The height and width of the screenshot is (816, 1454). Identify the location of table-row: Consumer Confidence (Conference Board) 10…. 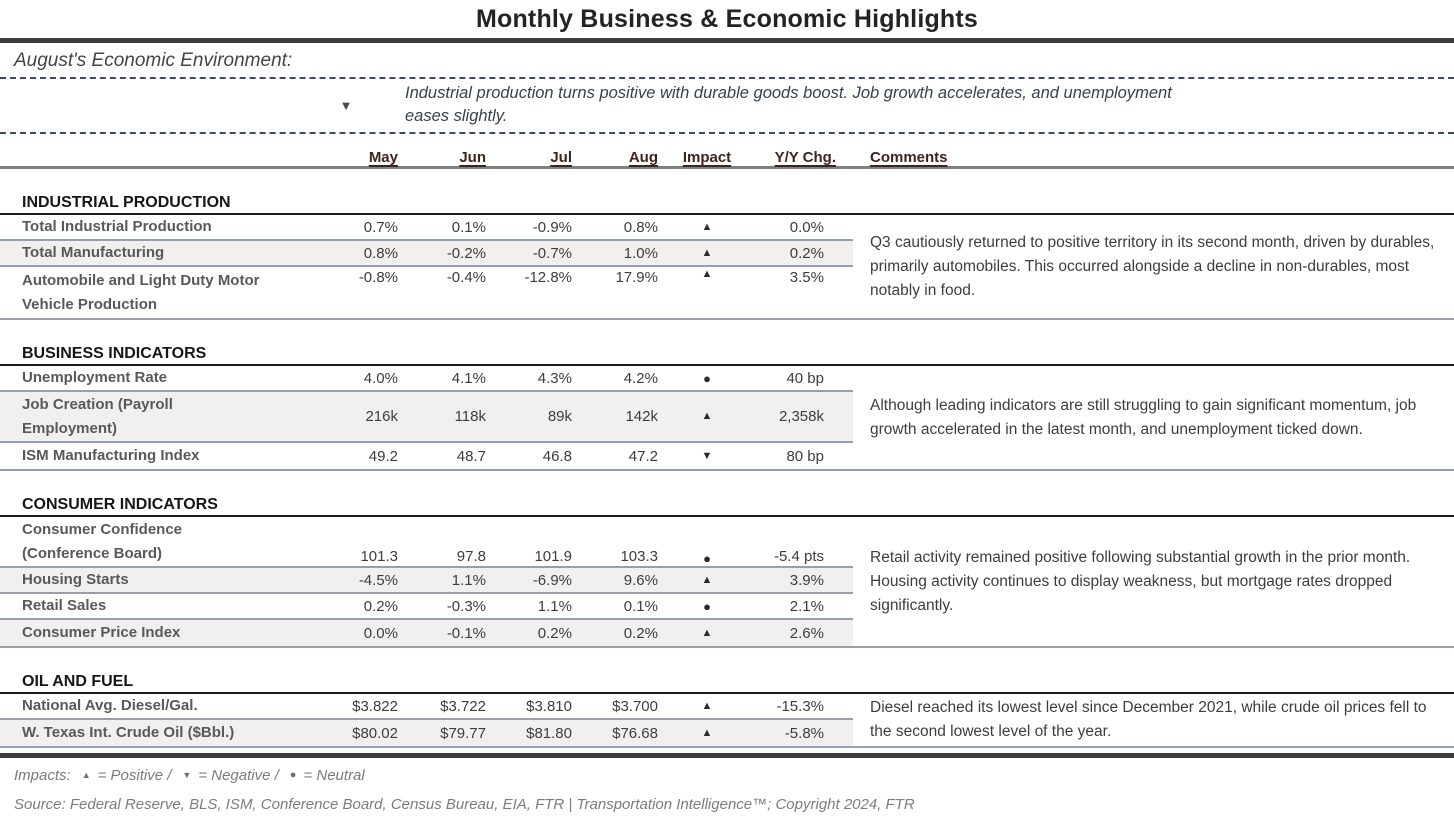
(426, 542).